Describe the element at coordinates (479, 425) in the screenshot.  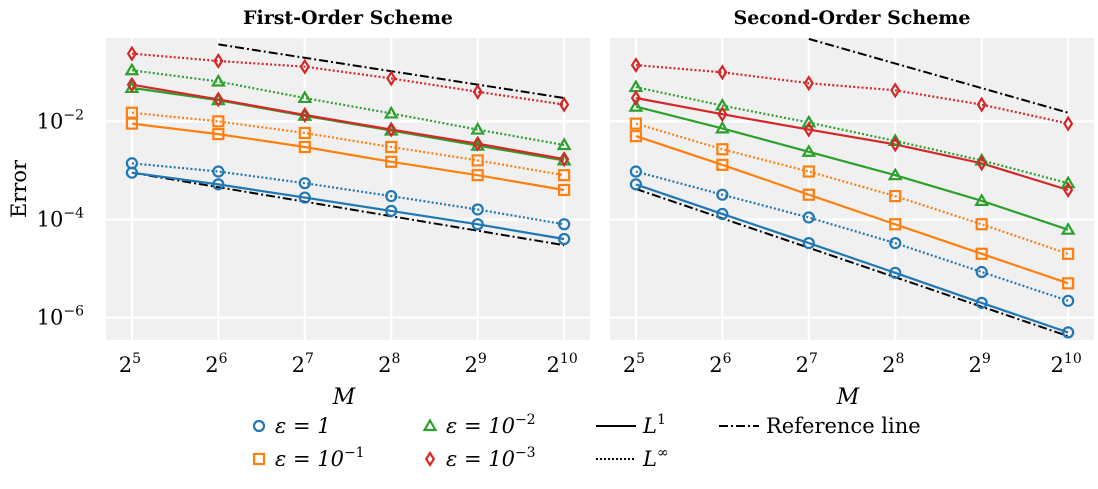
I see `legend-item: ε = 10−2` at that location.